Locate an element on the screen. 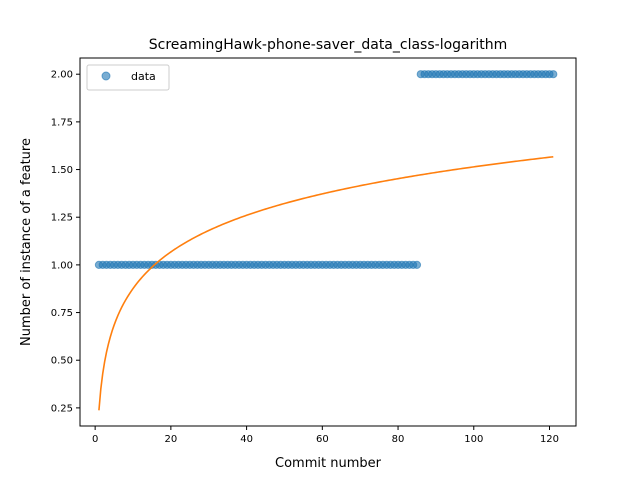 The height and width of the screenshot is (480, 640). x-tick-label: 80 is located at coordinates (398, 439).